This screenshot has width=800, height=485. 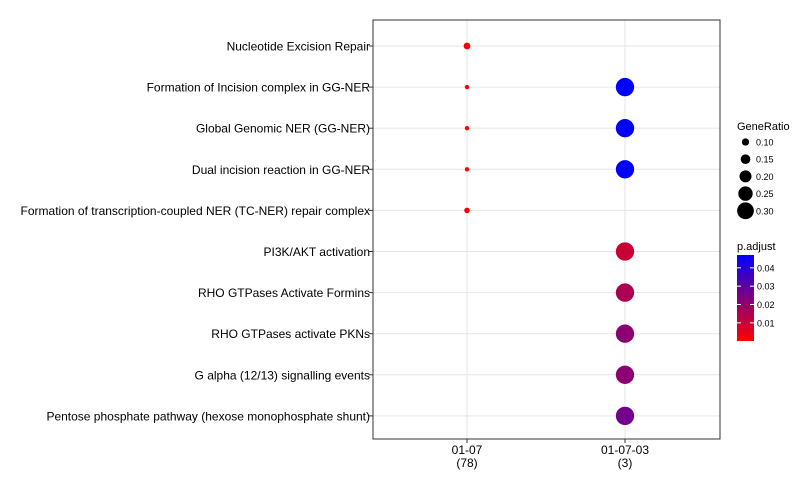 I want to click on size-legend-label: 0.25, so click(x=765, y=194).